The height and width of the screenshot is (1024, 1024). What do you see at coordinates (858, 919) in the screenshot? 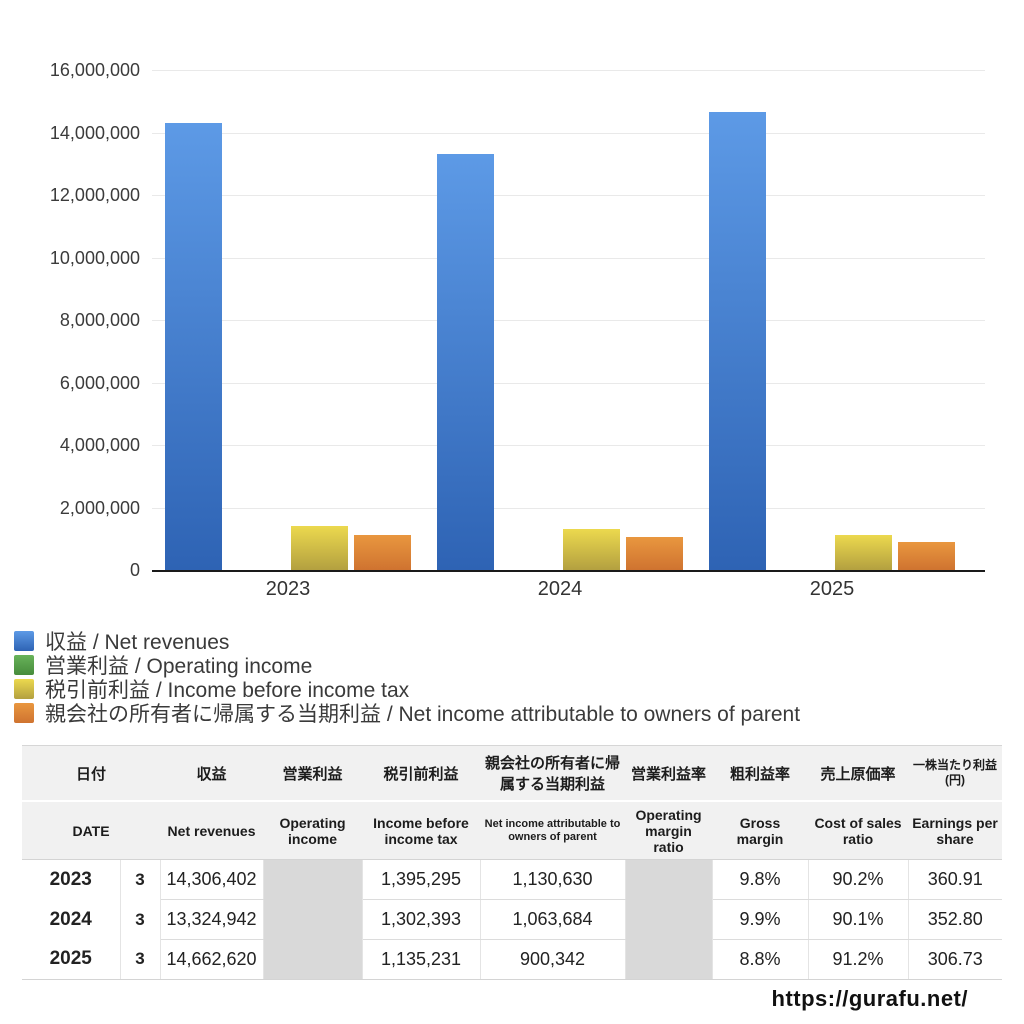
I see `table-cell-r1-c8: 90.1%` at bounding box center [858, 919].